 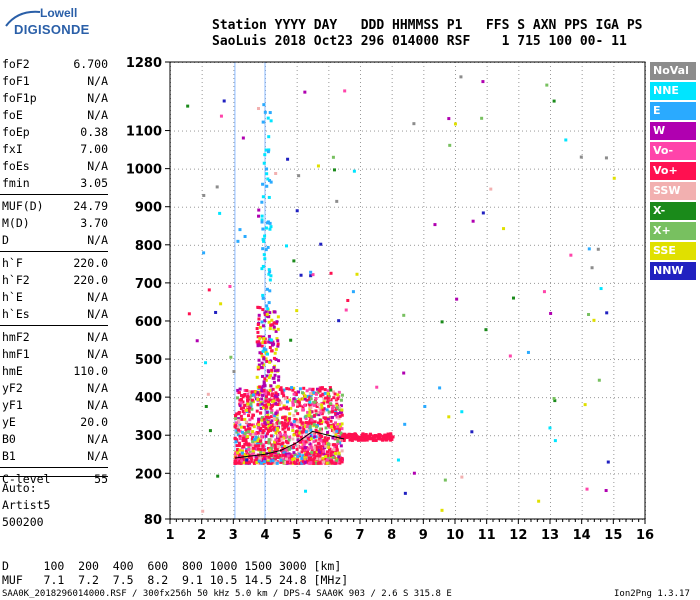 What do you see at coordinates (12, 388) in the screenshot?
I see `param-name: yF2` at bounding box center [12, 388].